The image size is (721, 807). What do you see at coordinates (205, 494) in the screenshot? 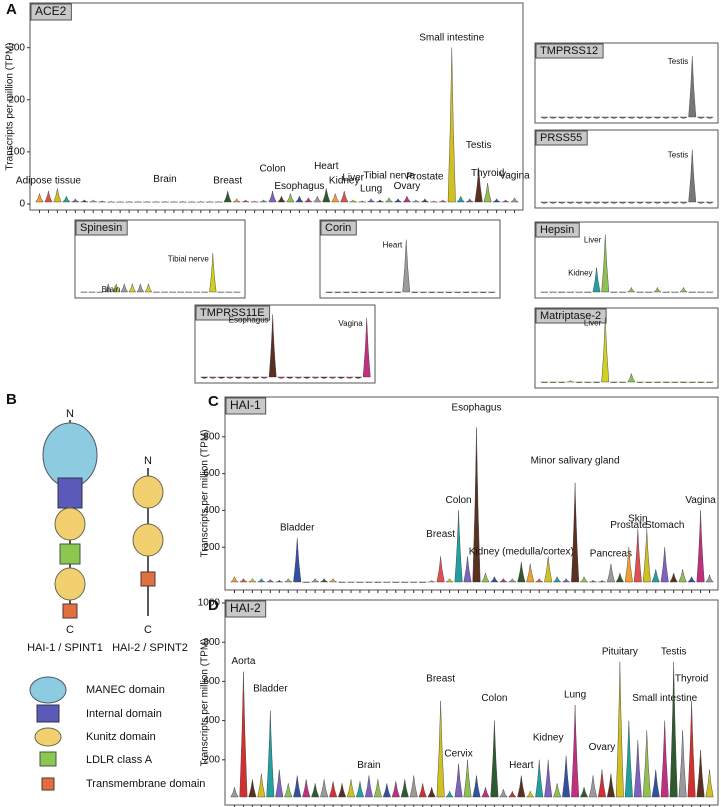
I see `y-axis-label: Transcripts per million (TPM)` at bounding box center [205, 494].